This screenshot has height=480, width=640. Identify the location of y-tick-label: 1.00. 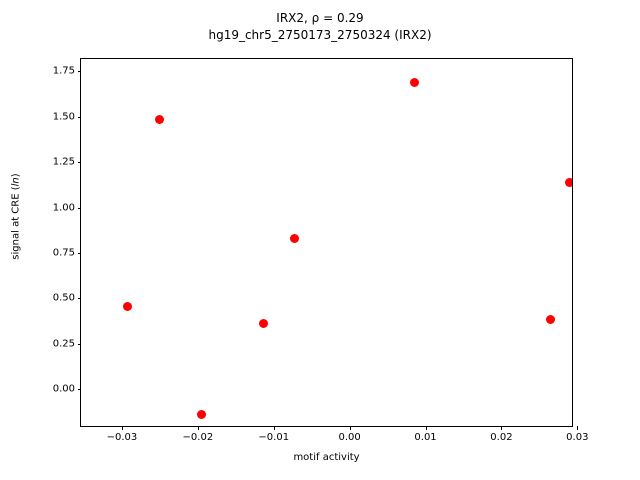
(63, 208).